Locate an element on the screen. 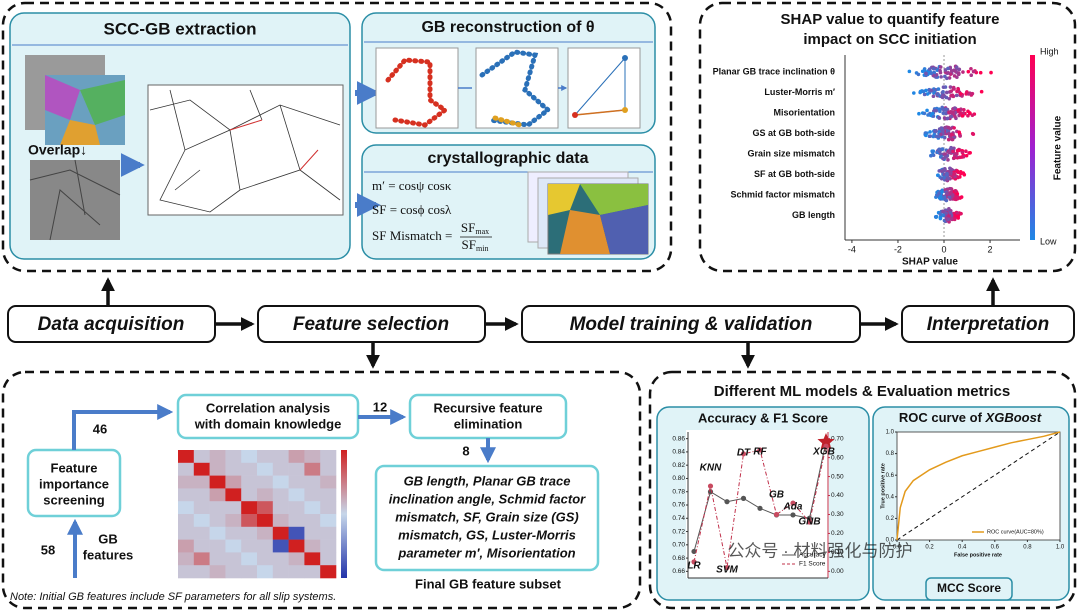 The height and width of the screenshot is (611, 1080). x-tick-label: 0.6 is located at coordinates (995, 548).